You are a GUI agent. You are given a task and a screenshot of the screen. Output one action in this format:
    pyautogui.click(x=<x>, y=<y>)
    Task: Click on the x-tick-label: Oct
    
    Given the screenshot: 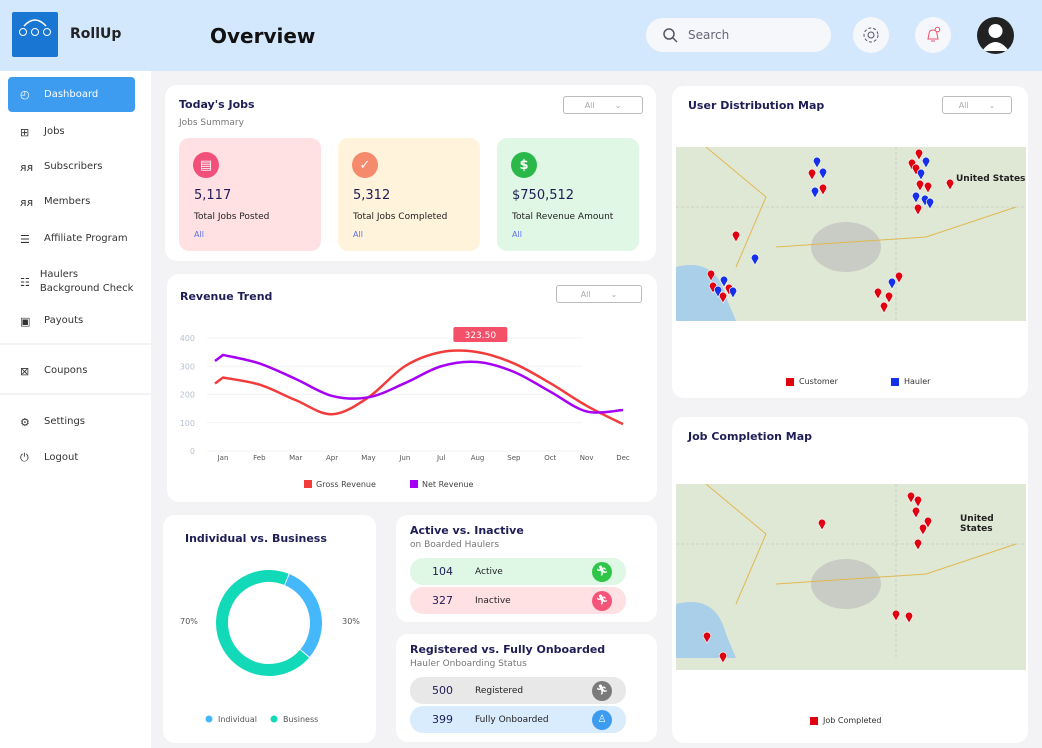 What is the action you would take?
    pyautogui.click(x=550, y=458)
    